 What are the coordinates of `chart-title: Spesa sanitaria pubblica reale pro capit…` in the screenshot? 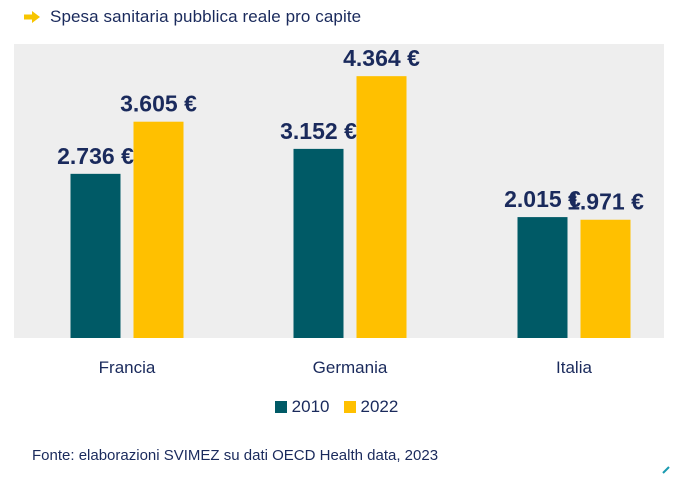 It's located at (206, 16).